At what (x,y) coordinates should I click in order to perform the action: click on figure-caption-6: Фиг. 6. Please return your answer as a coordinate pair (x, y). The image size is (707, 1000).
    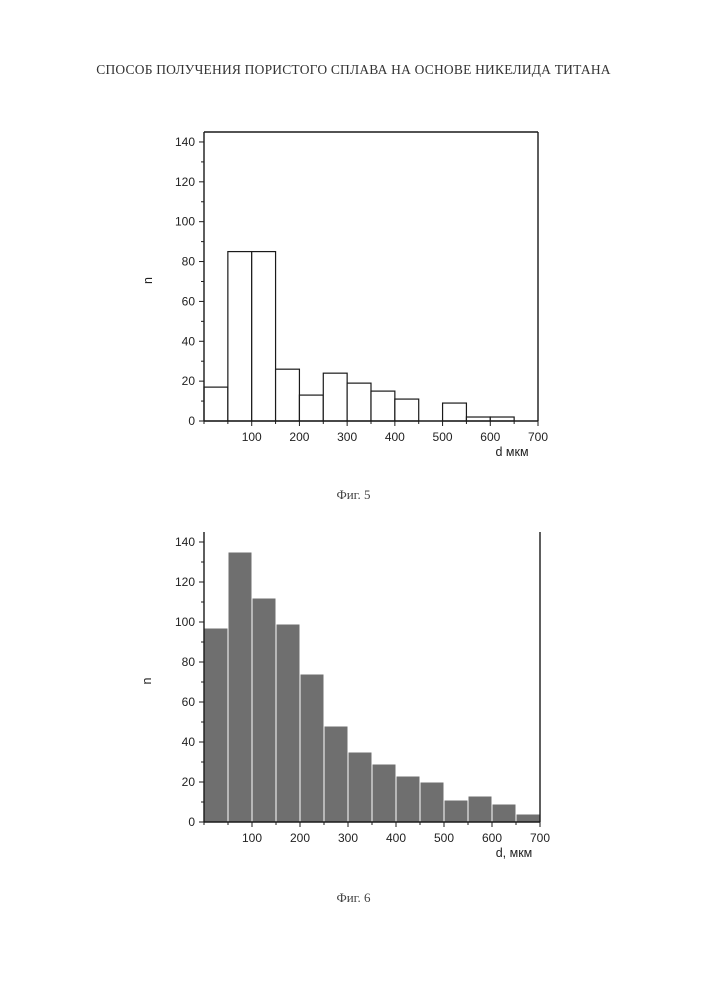
    Looking at the image, I should click on (353, 898).